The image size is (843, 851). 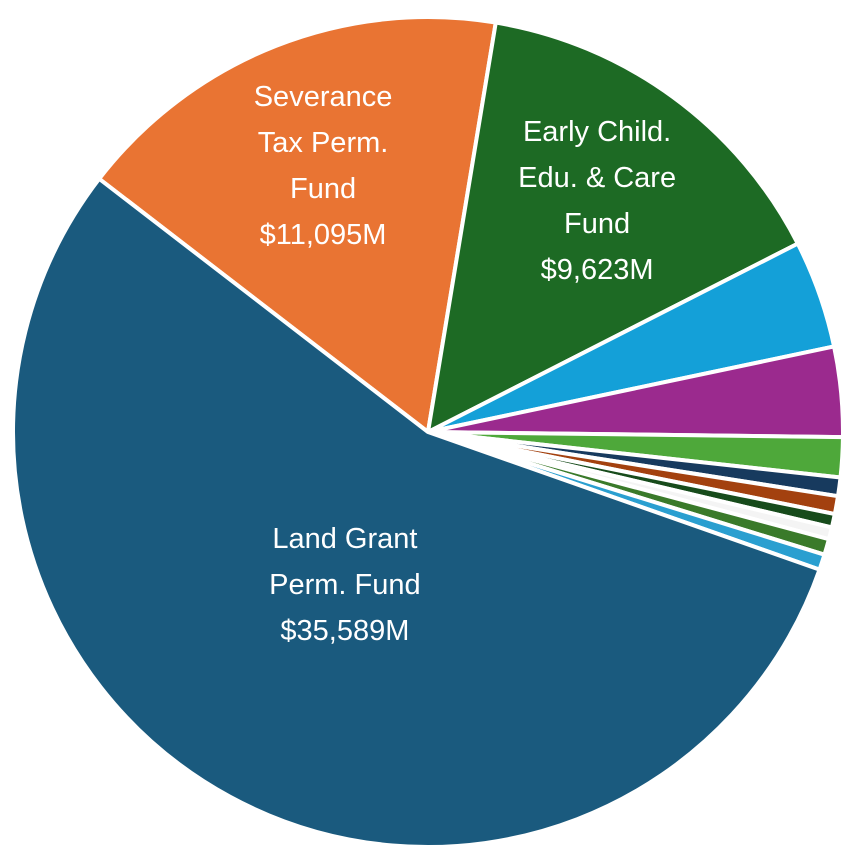 What do you see at coordinates (345, 562) in the screenshot?
I see `slice-name: Land Grant Perm. Fund` at bounding box center [345, 562].